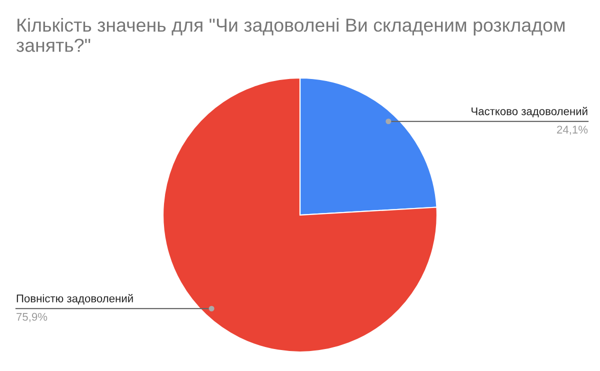 This screenshot has width=600, height=371. Describe the element at coordinates (290, 35) in the screenshot. I see `chart-title: Кількість значень для "Чи задоволені Ви складеним розкладом занять?"` at that location.